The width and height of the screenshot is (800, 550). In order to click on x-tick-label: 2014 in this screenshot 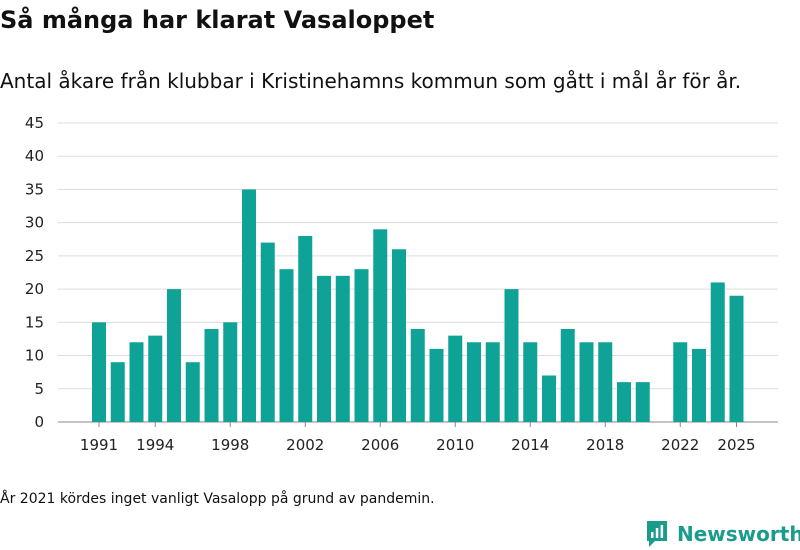, I will do `click(530, 445)`.